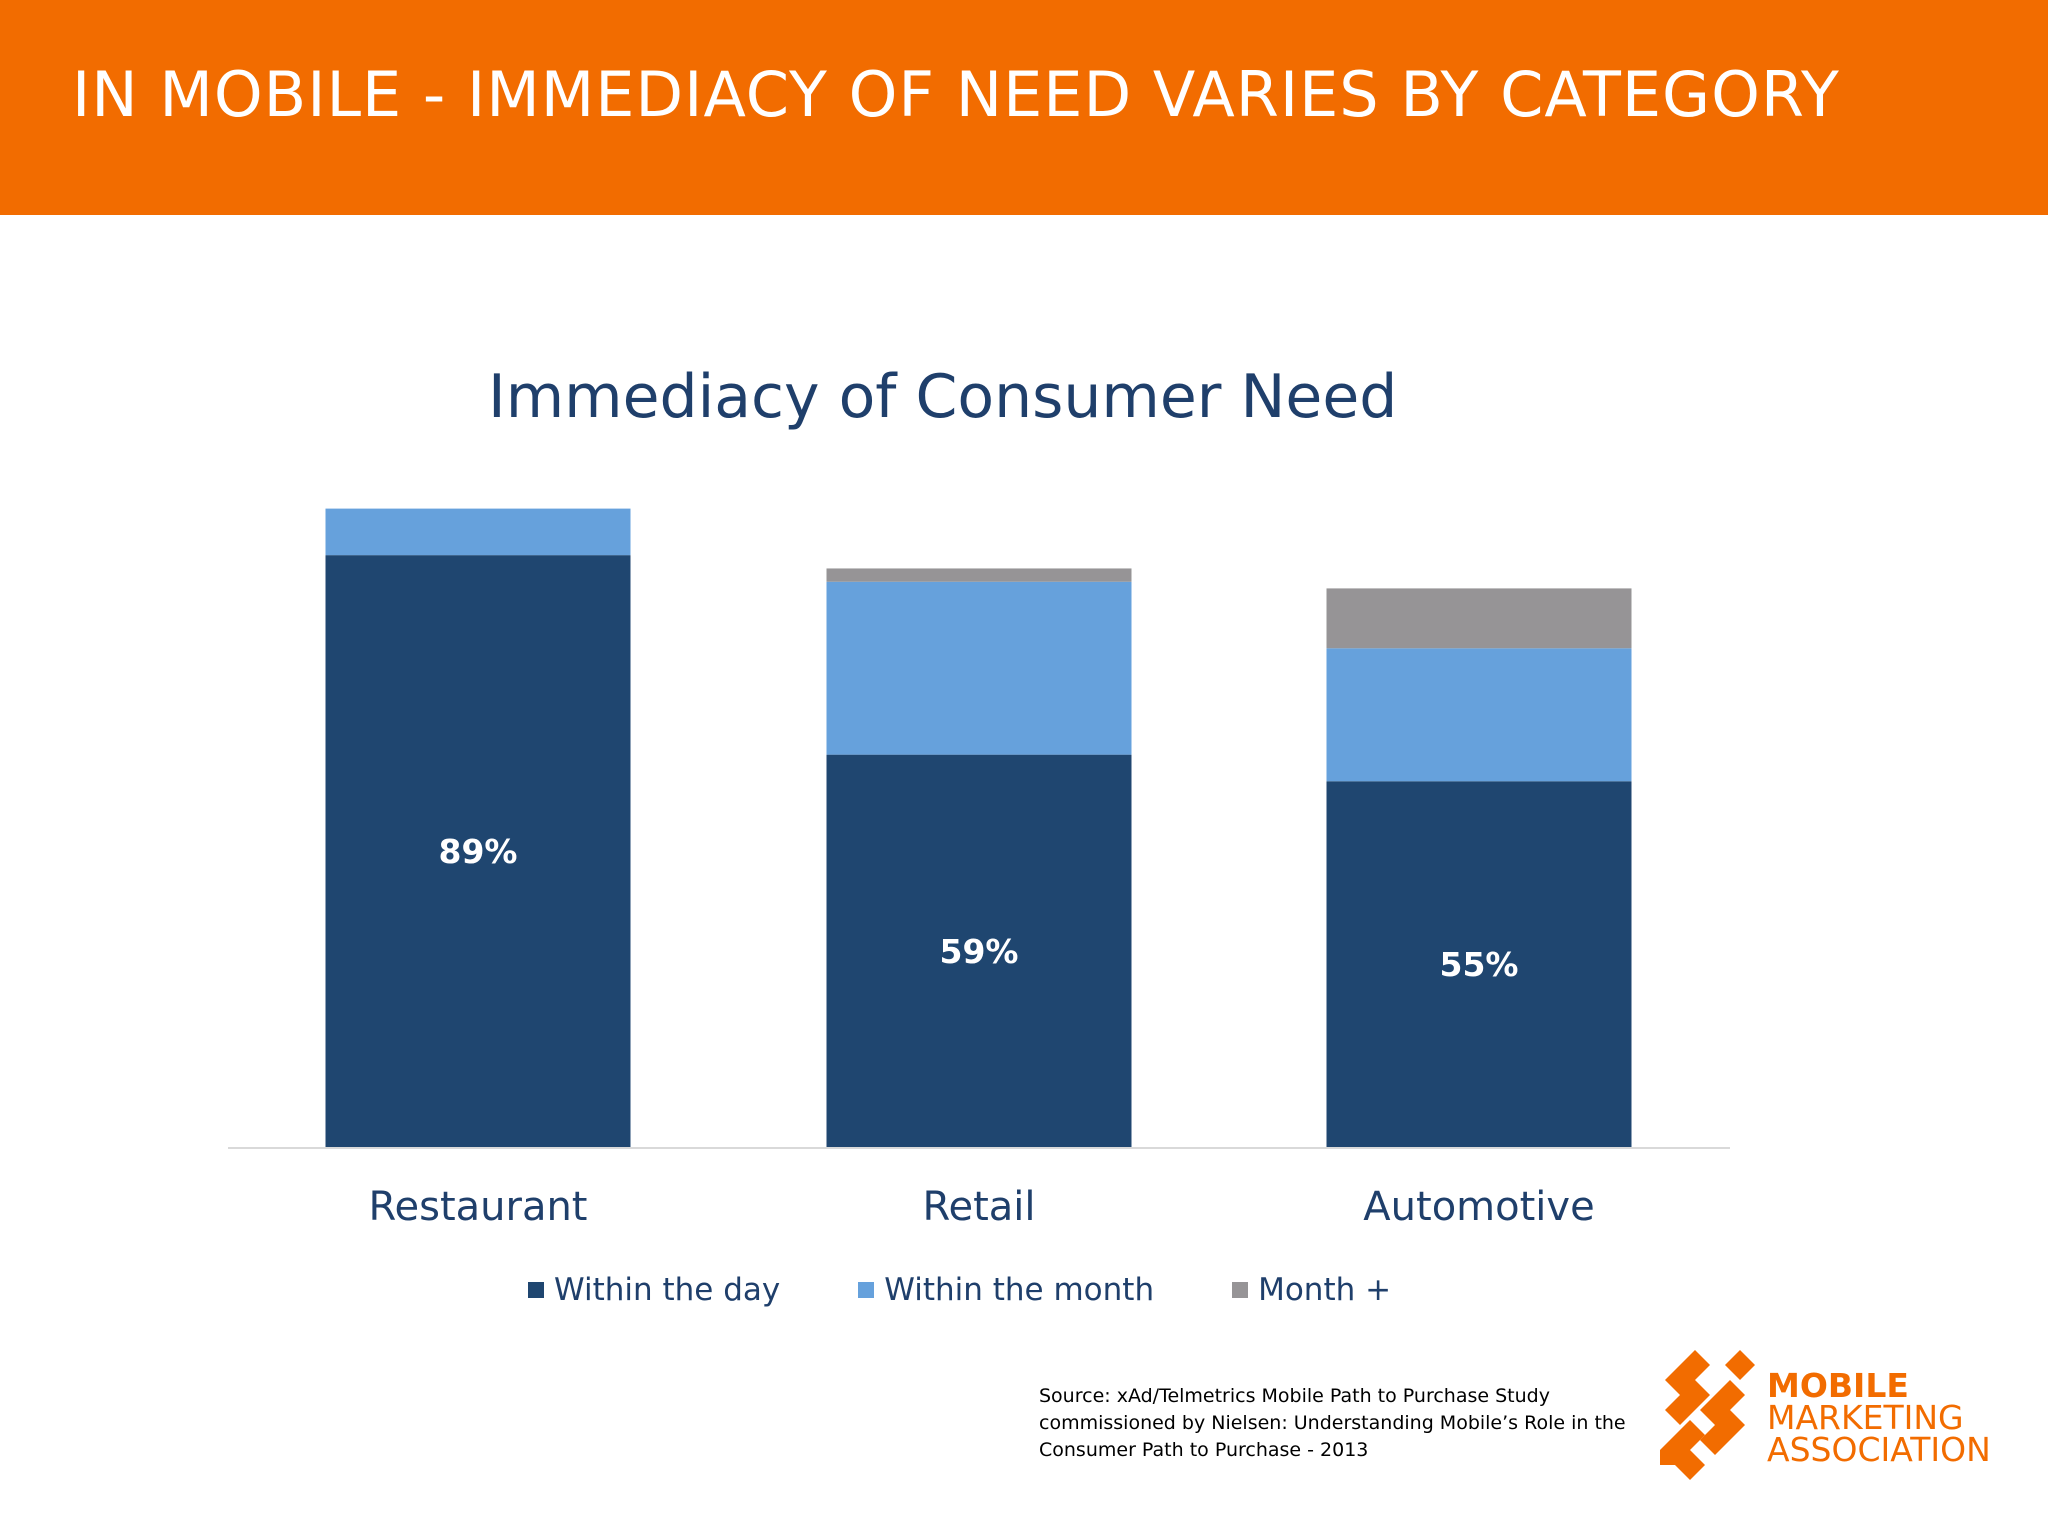  I want to click on source-line: Consumer Path to Purchase - 2013, so click(1204, 1450).